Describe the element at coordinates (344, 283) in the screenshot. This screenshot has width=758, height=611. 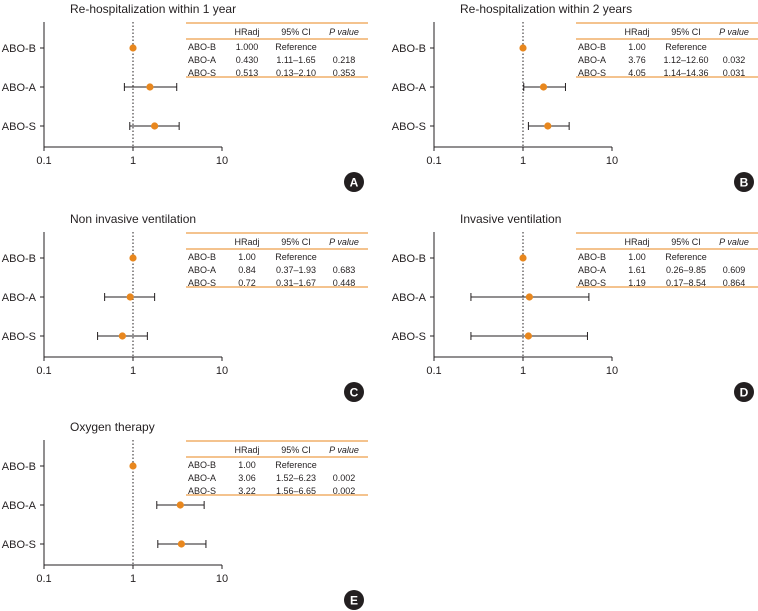
I see `table-cell-p: 0.448` at that location.